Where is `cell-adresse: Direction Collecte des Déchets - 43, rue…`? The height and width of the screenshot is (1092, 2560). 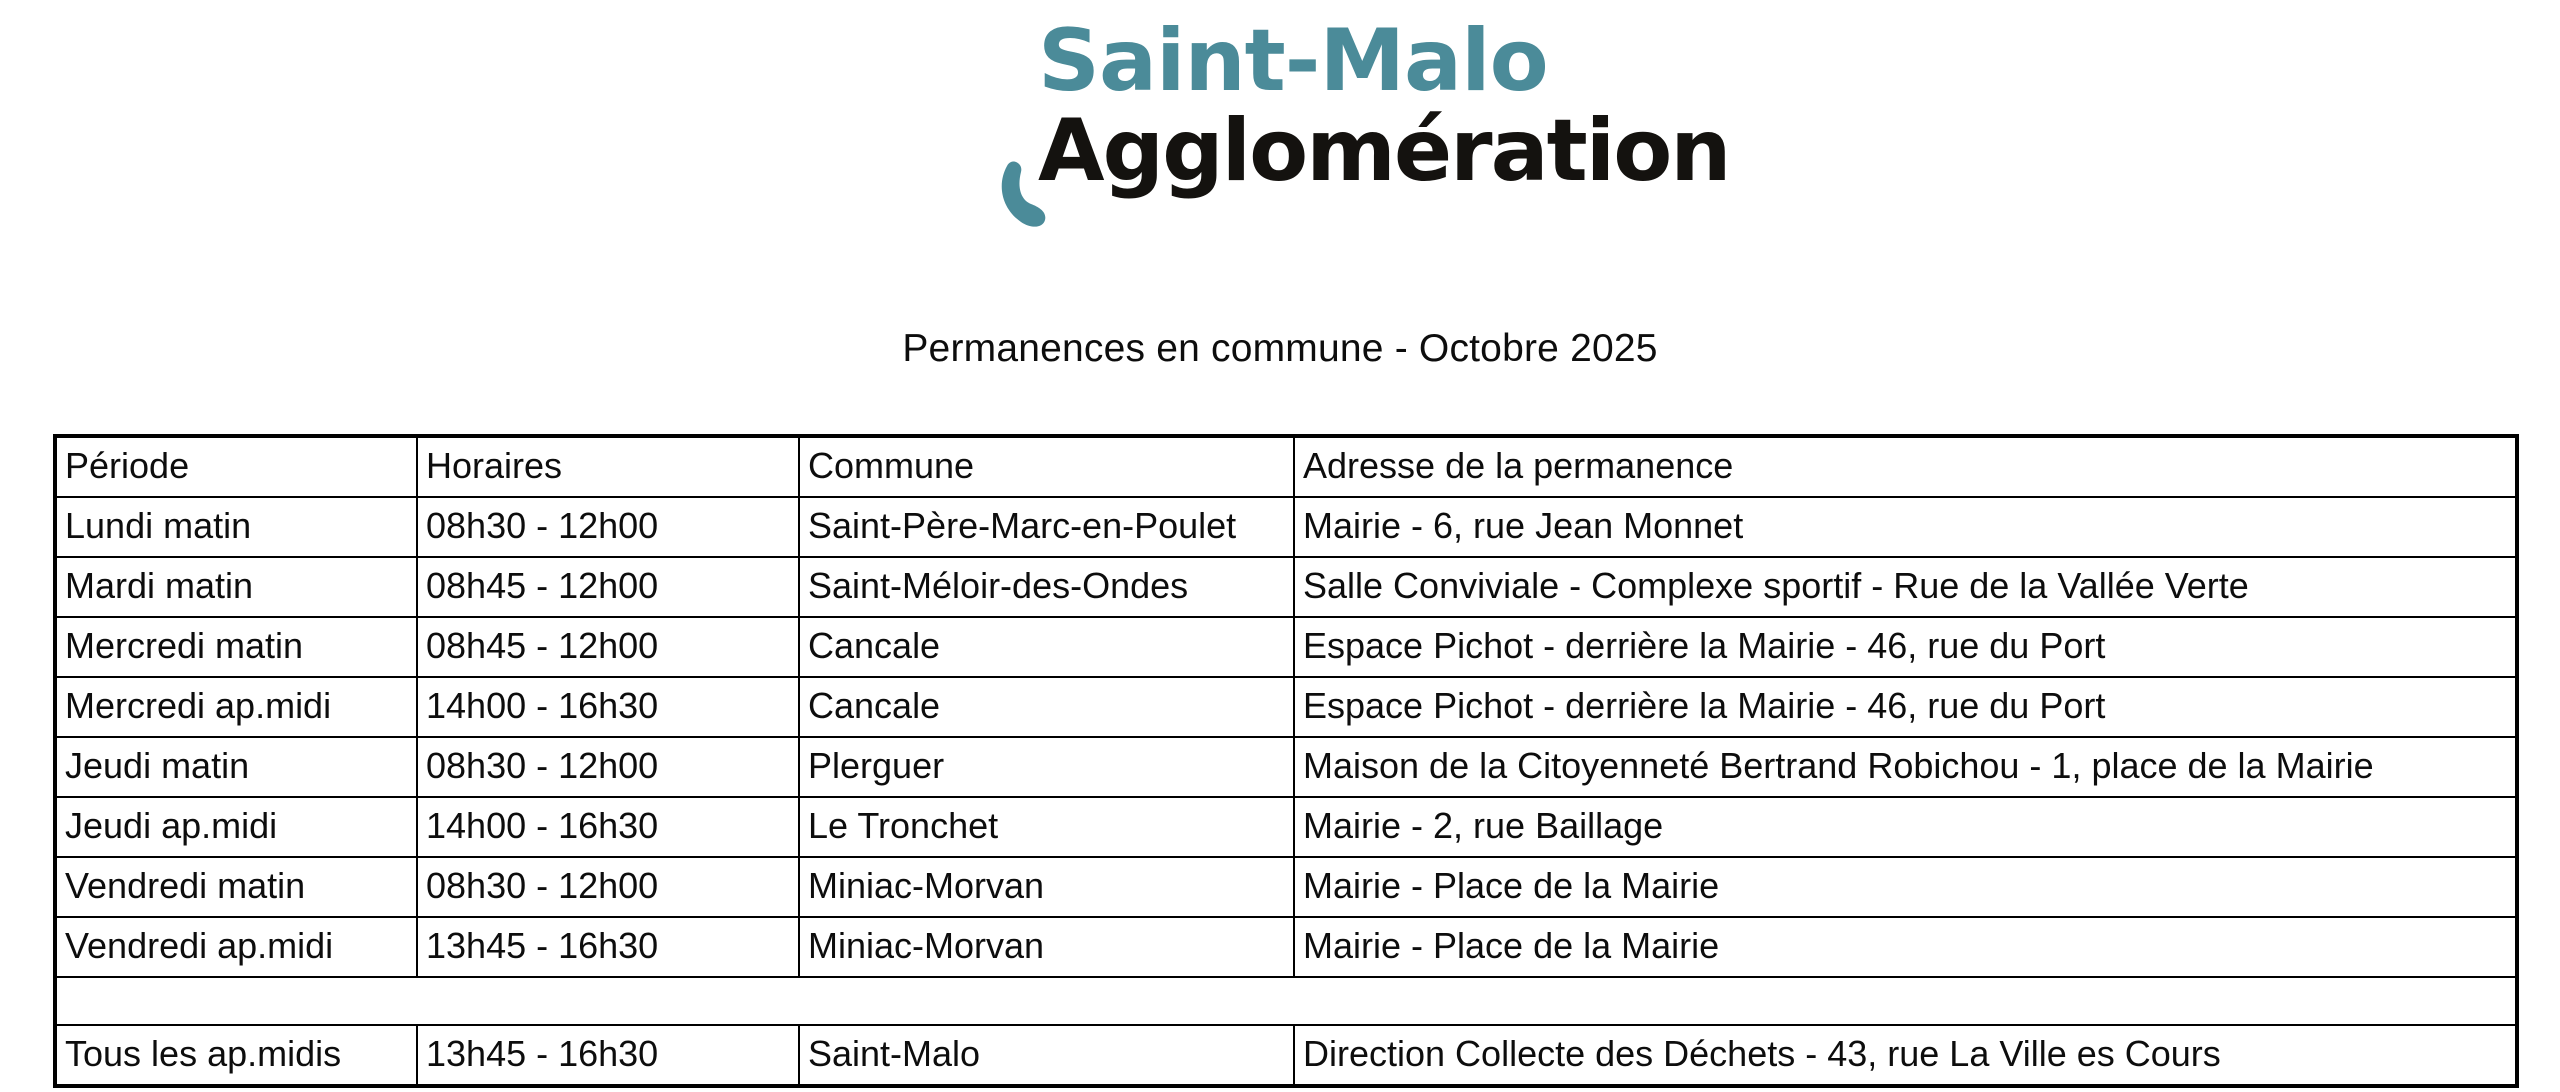 cell-adresse: Direction Collecte des Déchets - 43, rue… is located at coordinates (1905, 1055).